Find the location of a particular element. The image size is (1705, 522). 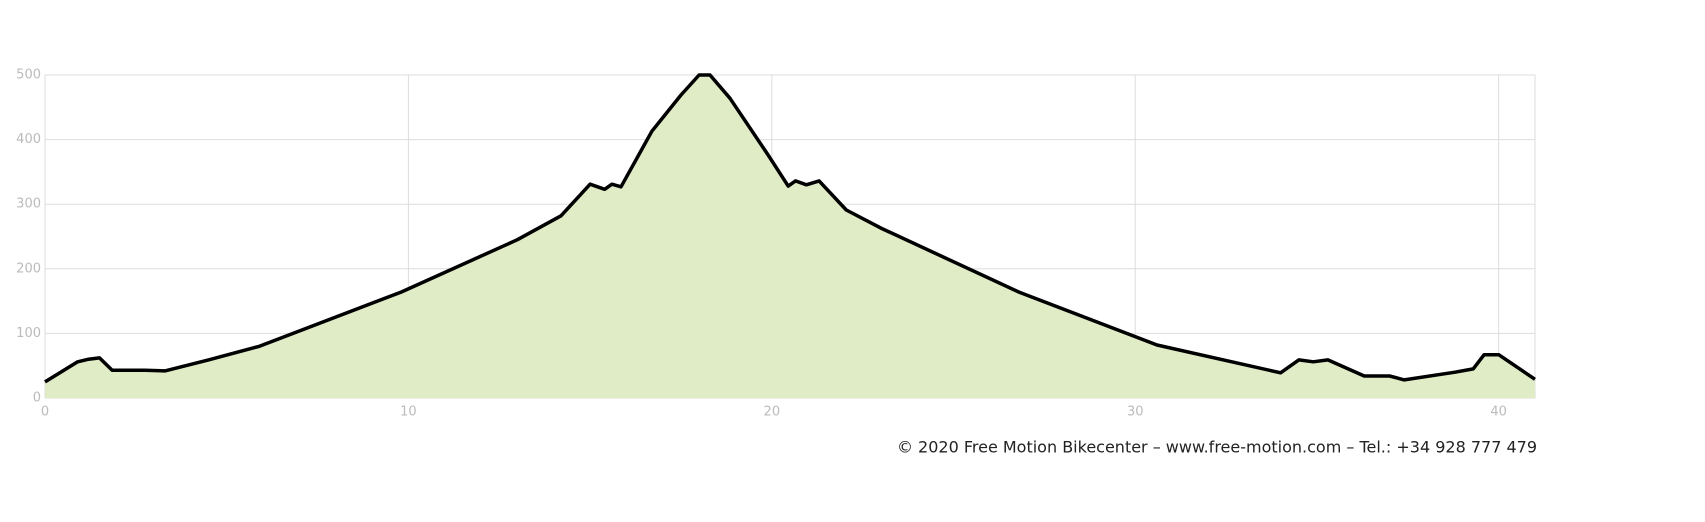

y-tick-label: 500 is located at coordinates (28, 75).